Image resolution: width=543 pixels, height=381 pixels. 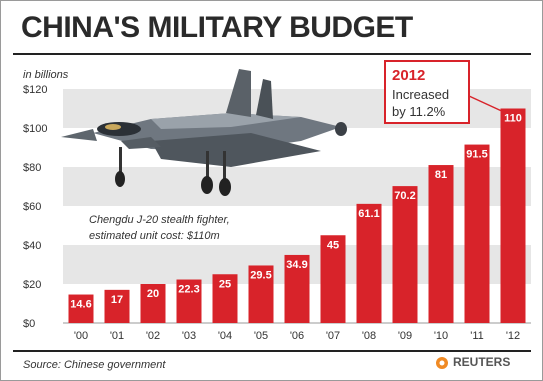 What do you see at coordinates (408, 75) in the screenshot?
I see `callout-year: 2012` at bounding box center [408, 75].